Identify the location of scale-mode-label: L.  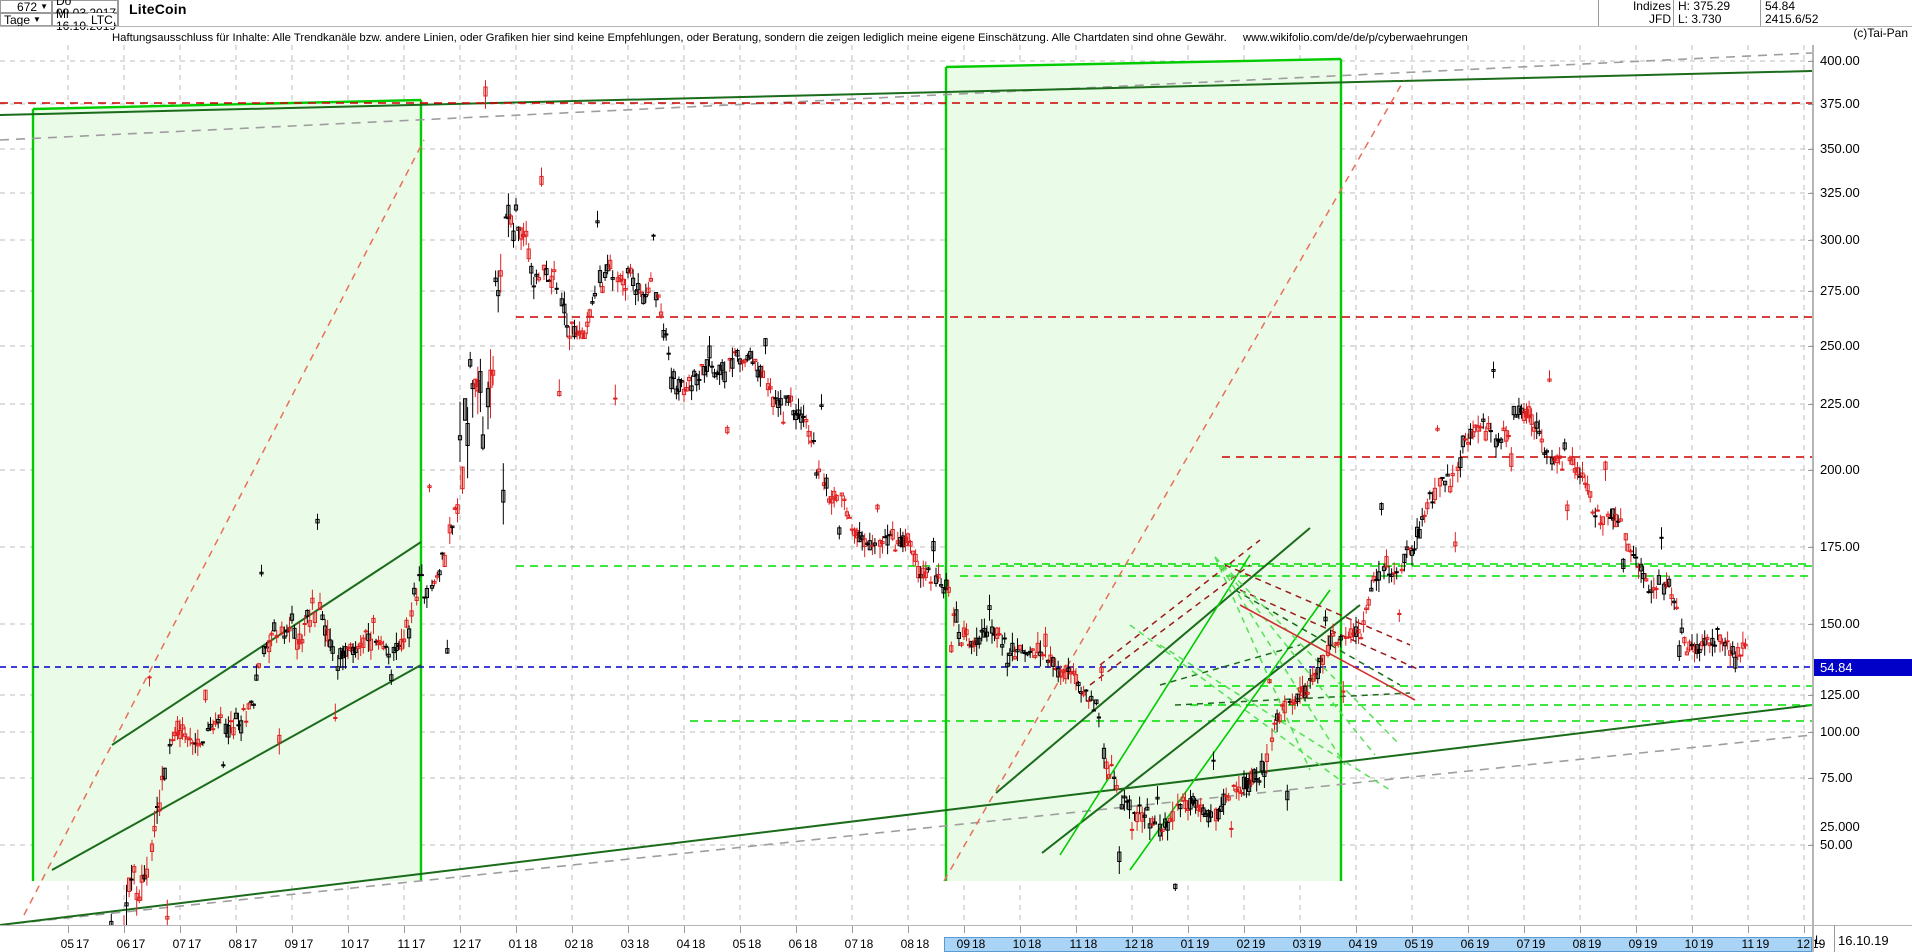
(1818, 940).